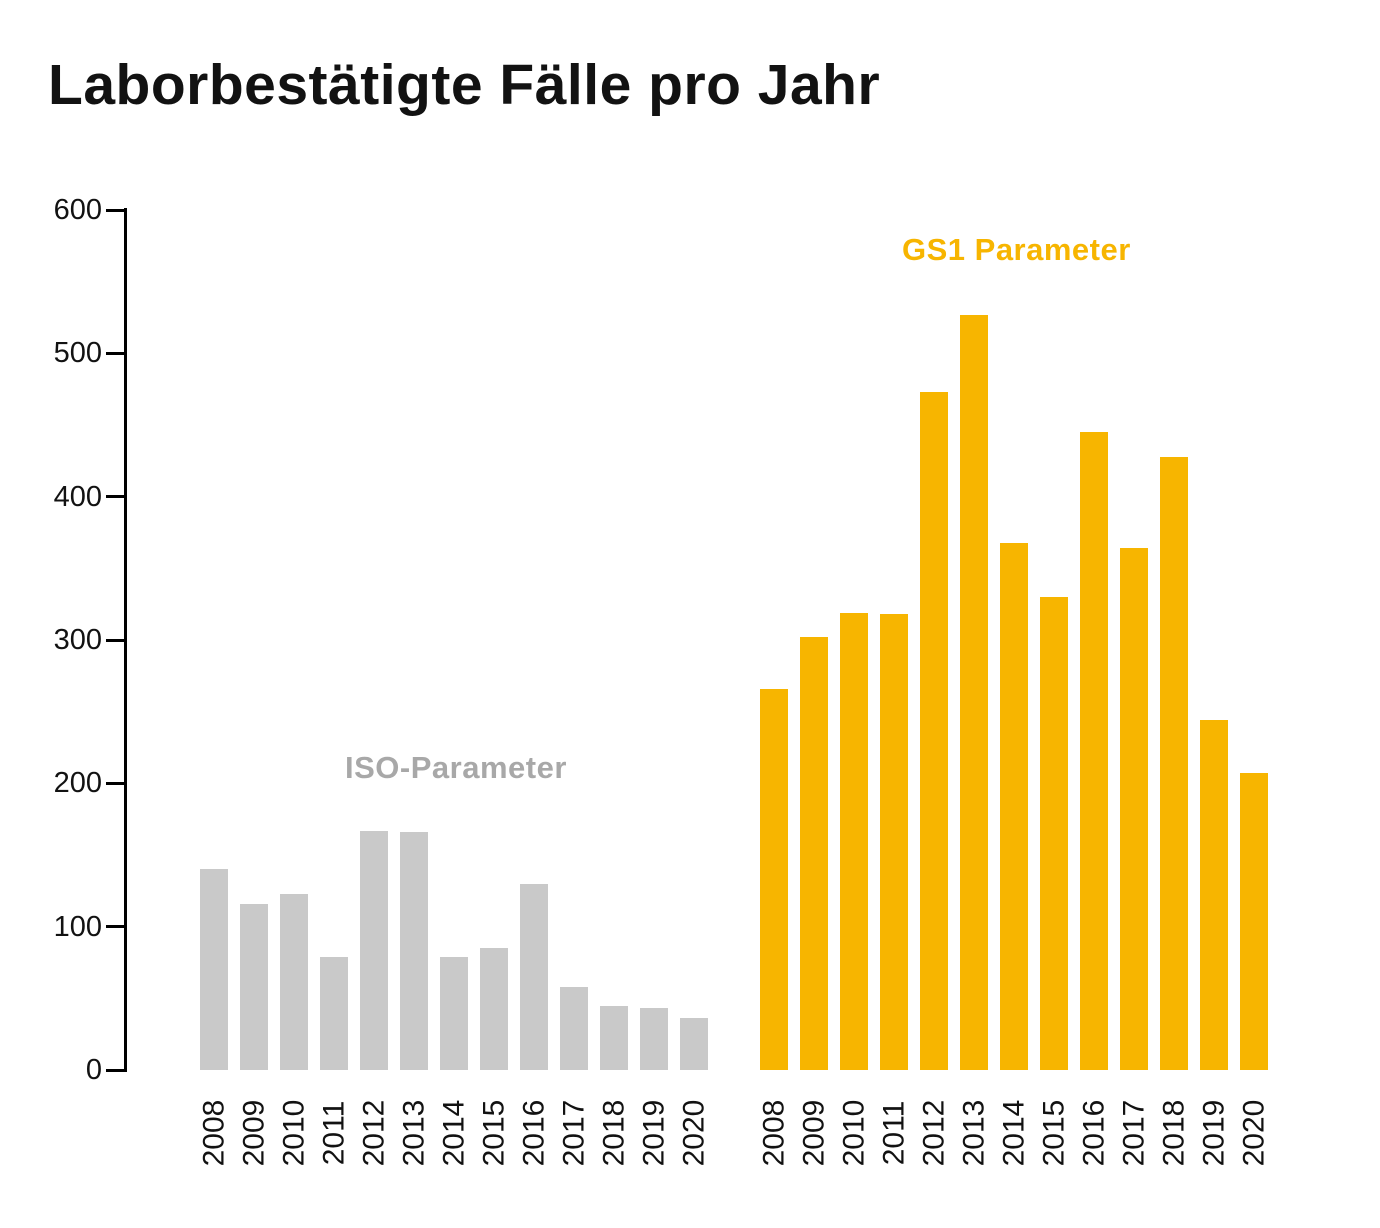 The height and width of the screenshot is (1228, 1380). Describe the element at coordinates (294, 981) in the screenshot. I see `bar-iso-2010` at that location.